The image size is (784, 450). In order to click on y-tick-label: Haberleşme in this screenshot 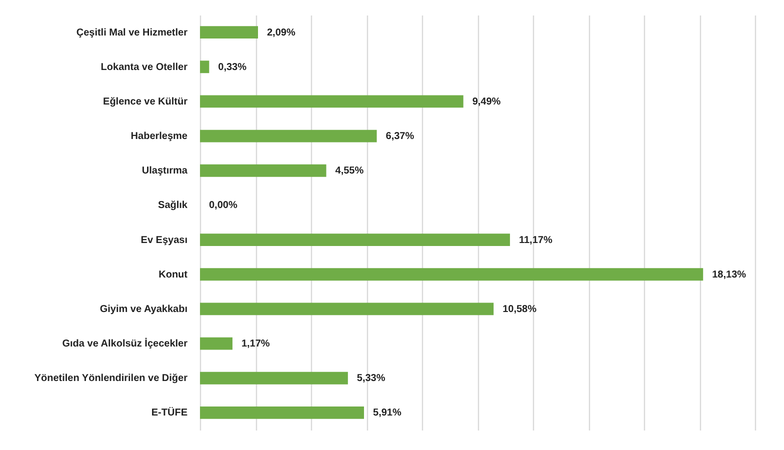, I will do `click(159, 136)`.